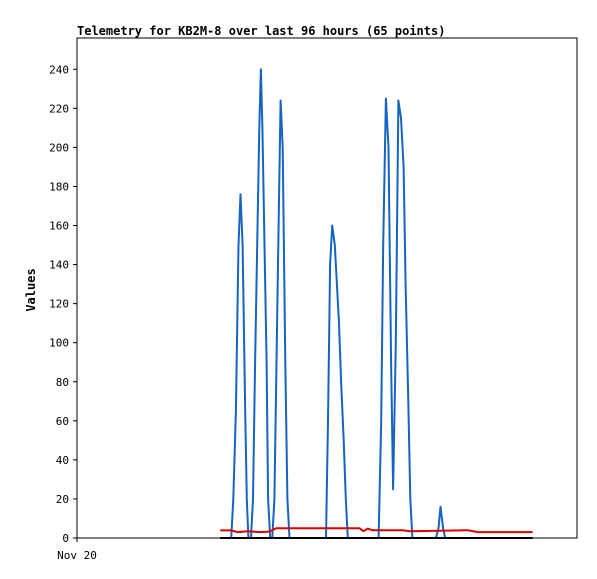 The image size is (597, 579). Describe the element at coordinates (59, 226) in the screenshot. I see `y-tick-label: 160` at that location.